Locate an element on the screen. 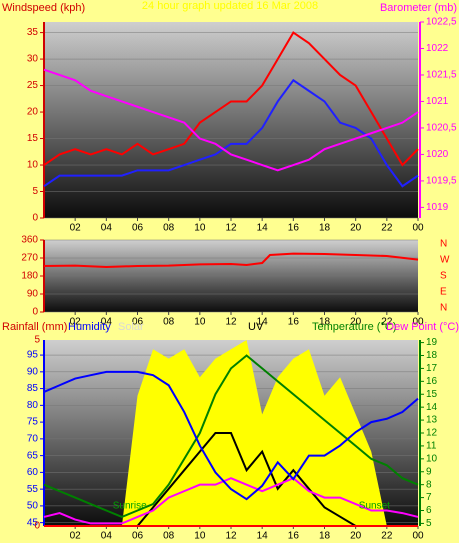  y2-tick-label: 1020 is located at coordinates (437, 154).